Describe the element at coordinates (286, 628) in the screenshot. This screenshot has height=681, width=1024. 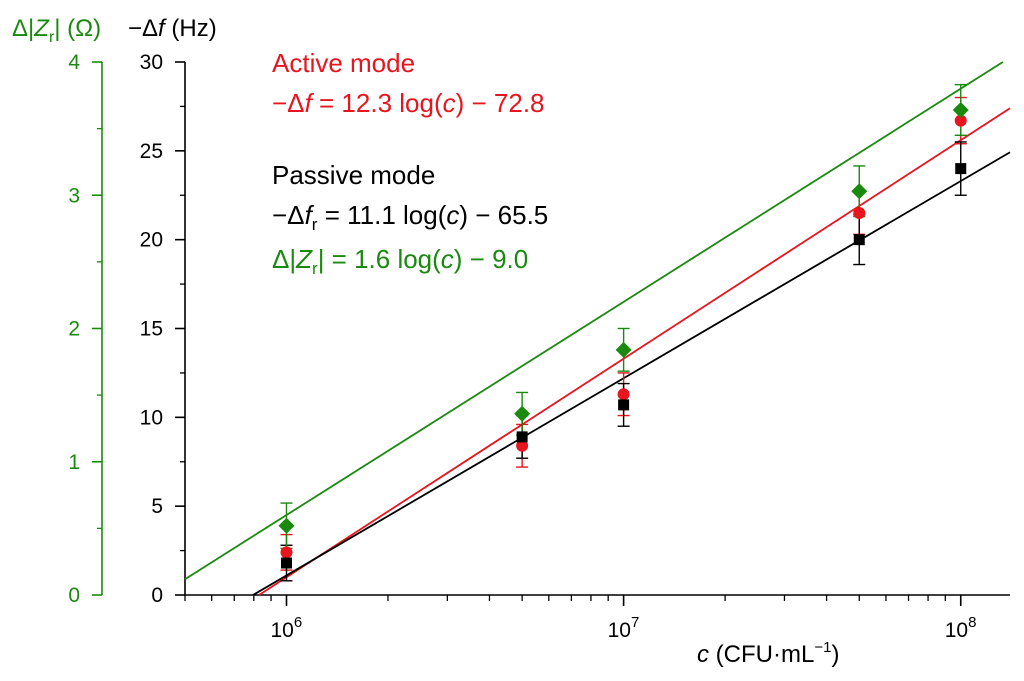
I see `x-tick-label: 10⁶` at that location.